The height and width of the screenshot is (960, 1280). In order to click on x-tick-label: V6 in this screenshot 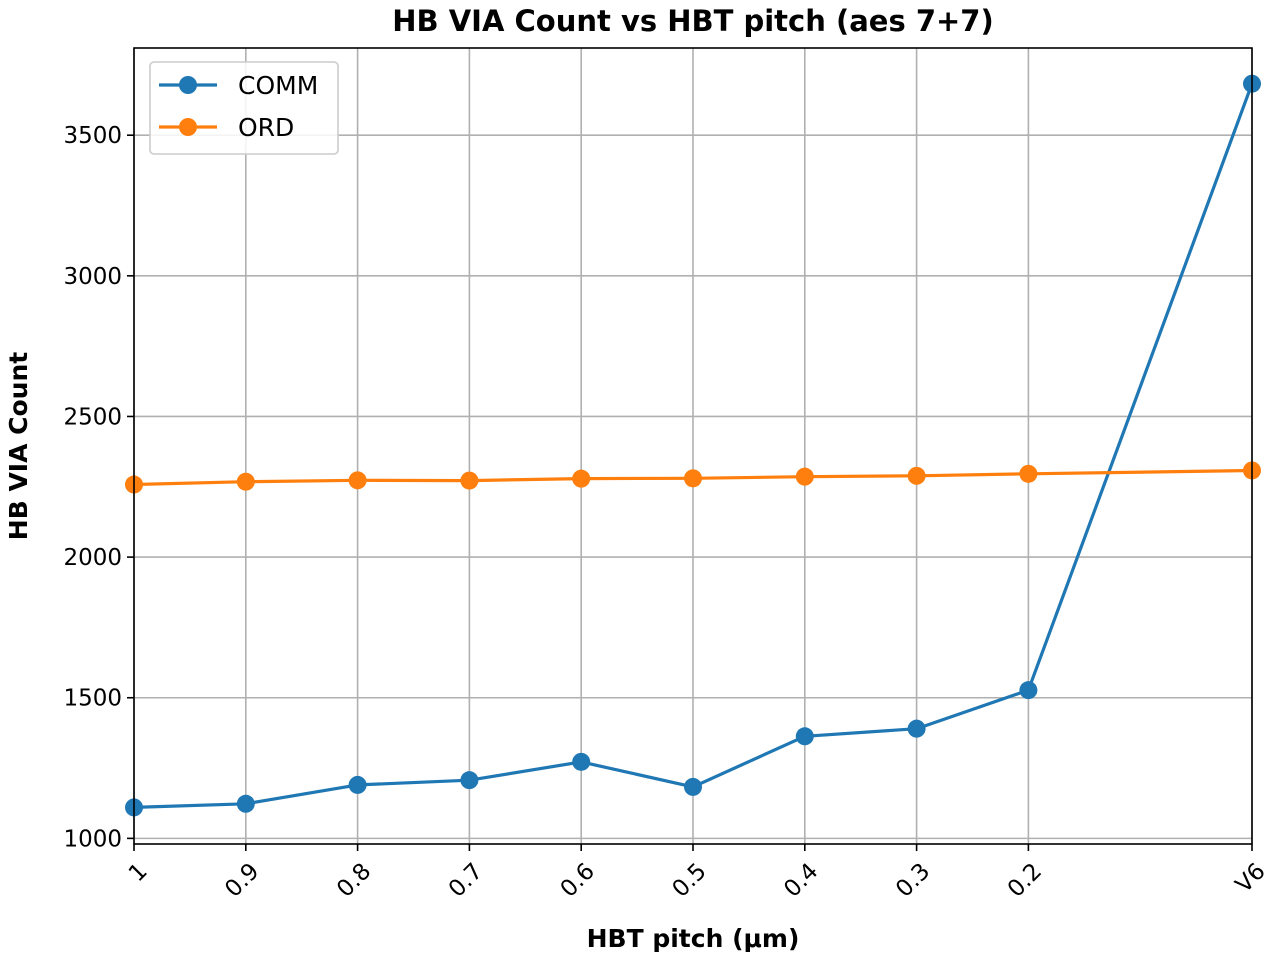, I will do `click(1251, 878)`.